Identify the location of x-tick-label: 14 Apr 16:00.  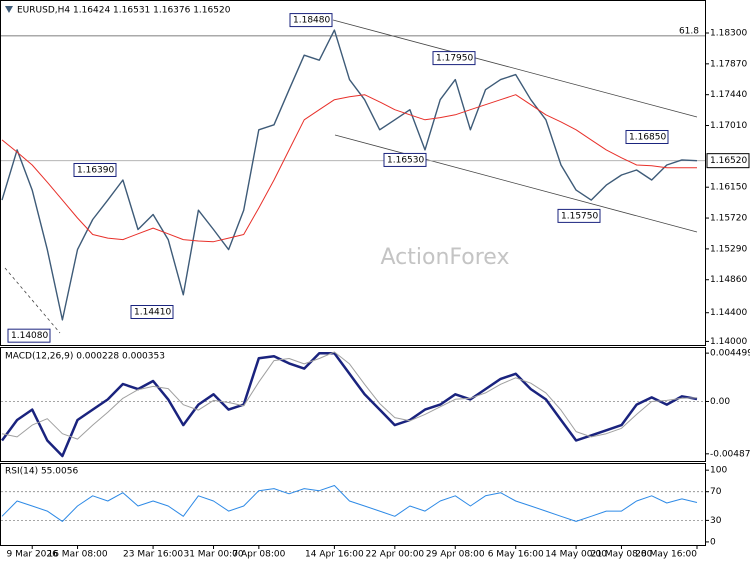
(334, 555).